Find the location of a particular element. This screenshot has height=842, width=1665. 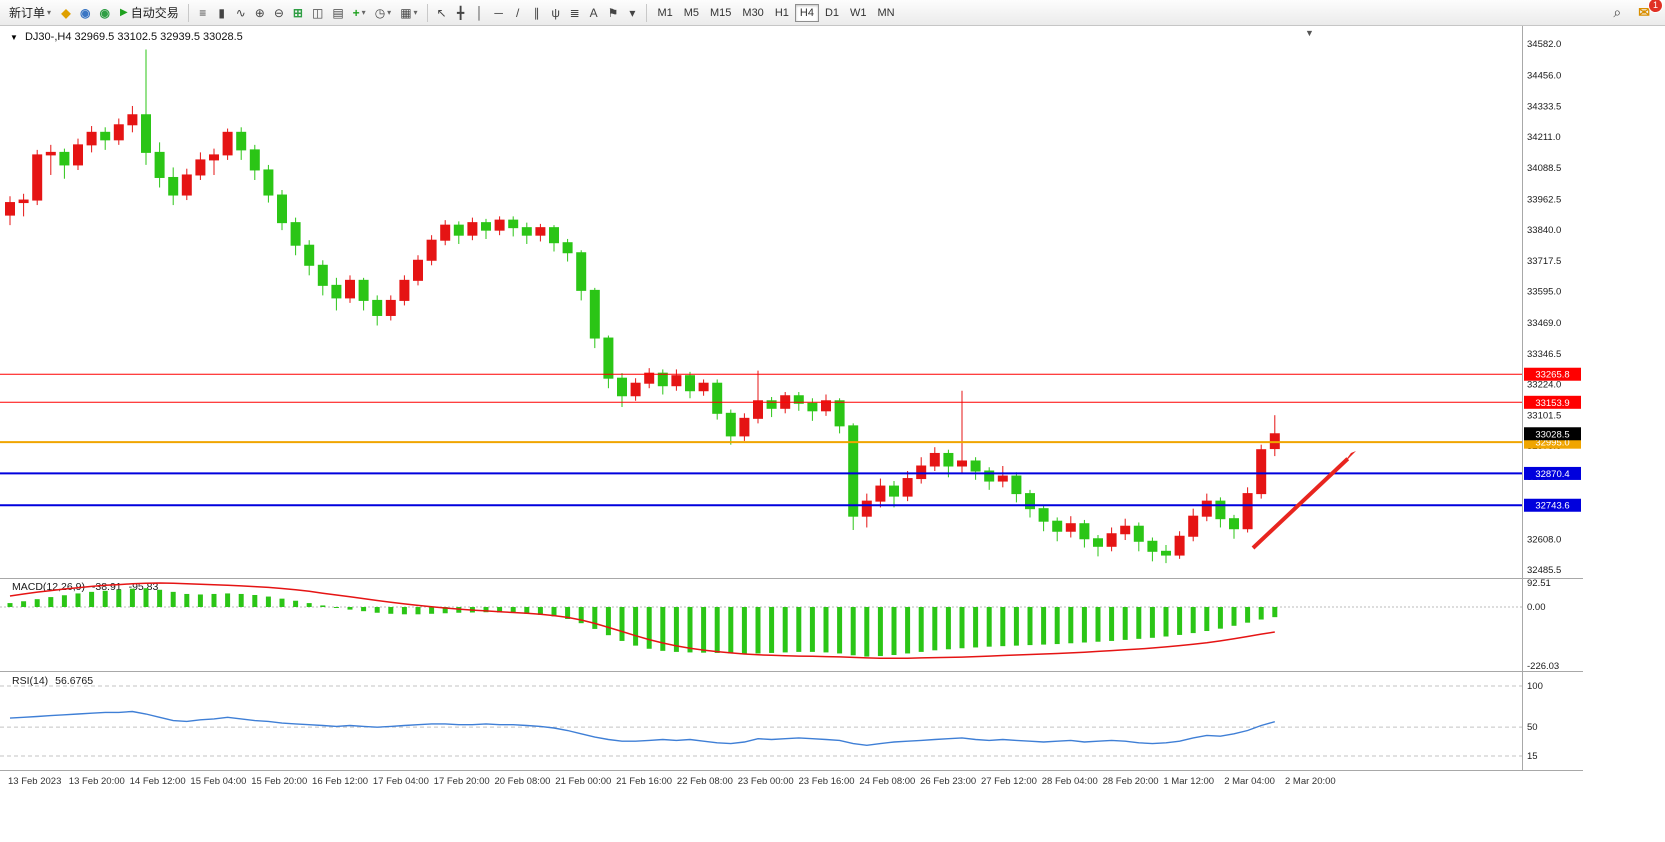

macd-name: MACD(12,26,9) is located at coordinates (48, 587).